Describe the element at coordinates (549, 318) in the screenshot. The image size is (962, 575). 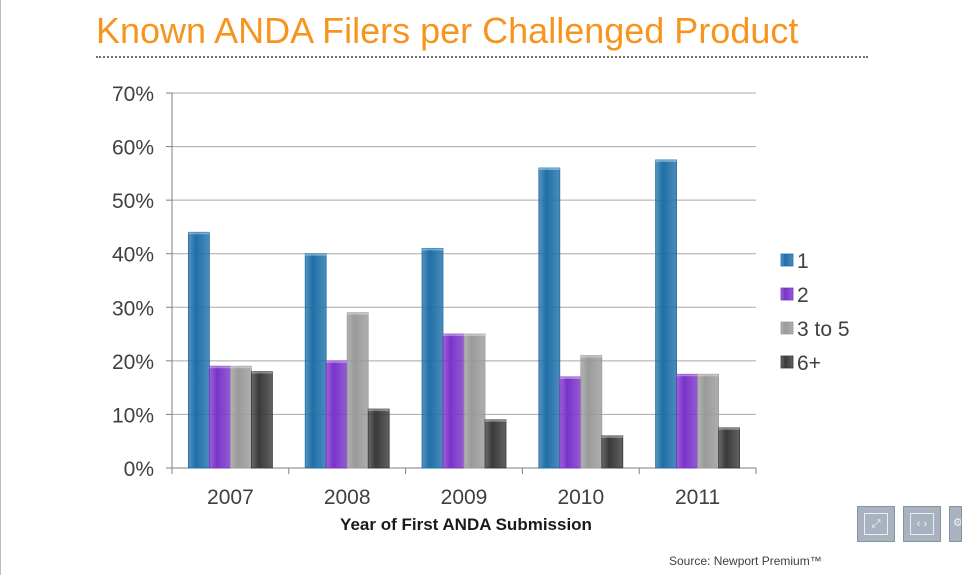
I see `bar-1-2010` at that location.